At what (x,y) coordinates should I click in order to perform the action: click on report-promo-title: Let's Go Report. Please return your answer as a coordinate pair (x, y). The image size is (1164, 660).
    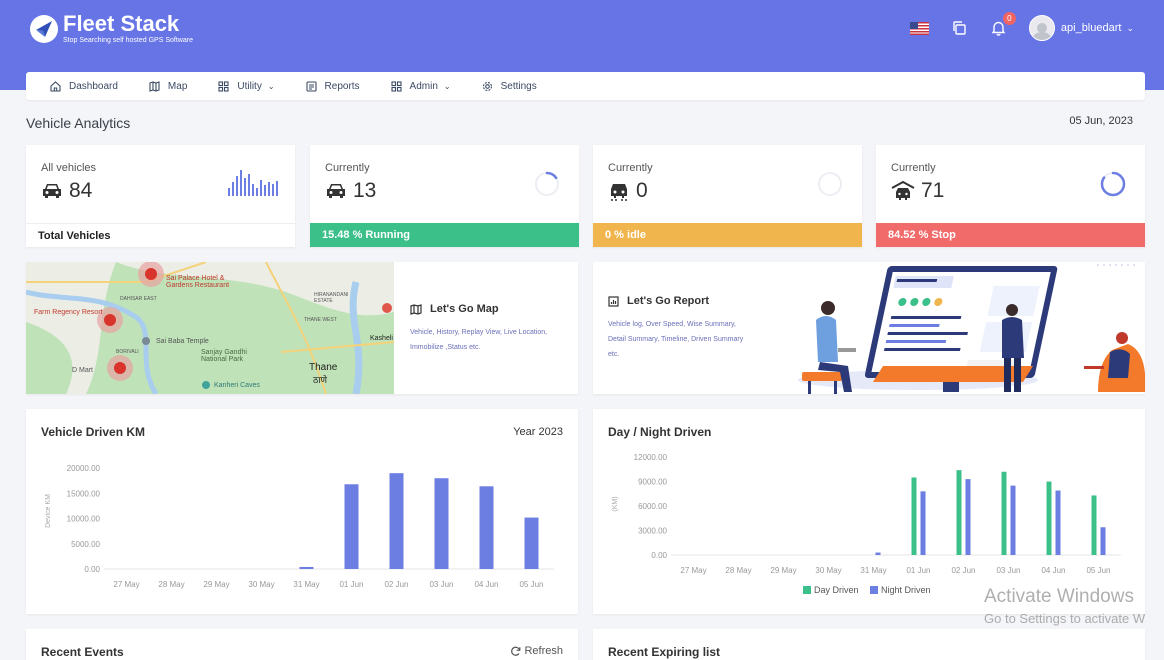
    Looking at the image, I should click on (675, 301).